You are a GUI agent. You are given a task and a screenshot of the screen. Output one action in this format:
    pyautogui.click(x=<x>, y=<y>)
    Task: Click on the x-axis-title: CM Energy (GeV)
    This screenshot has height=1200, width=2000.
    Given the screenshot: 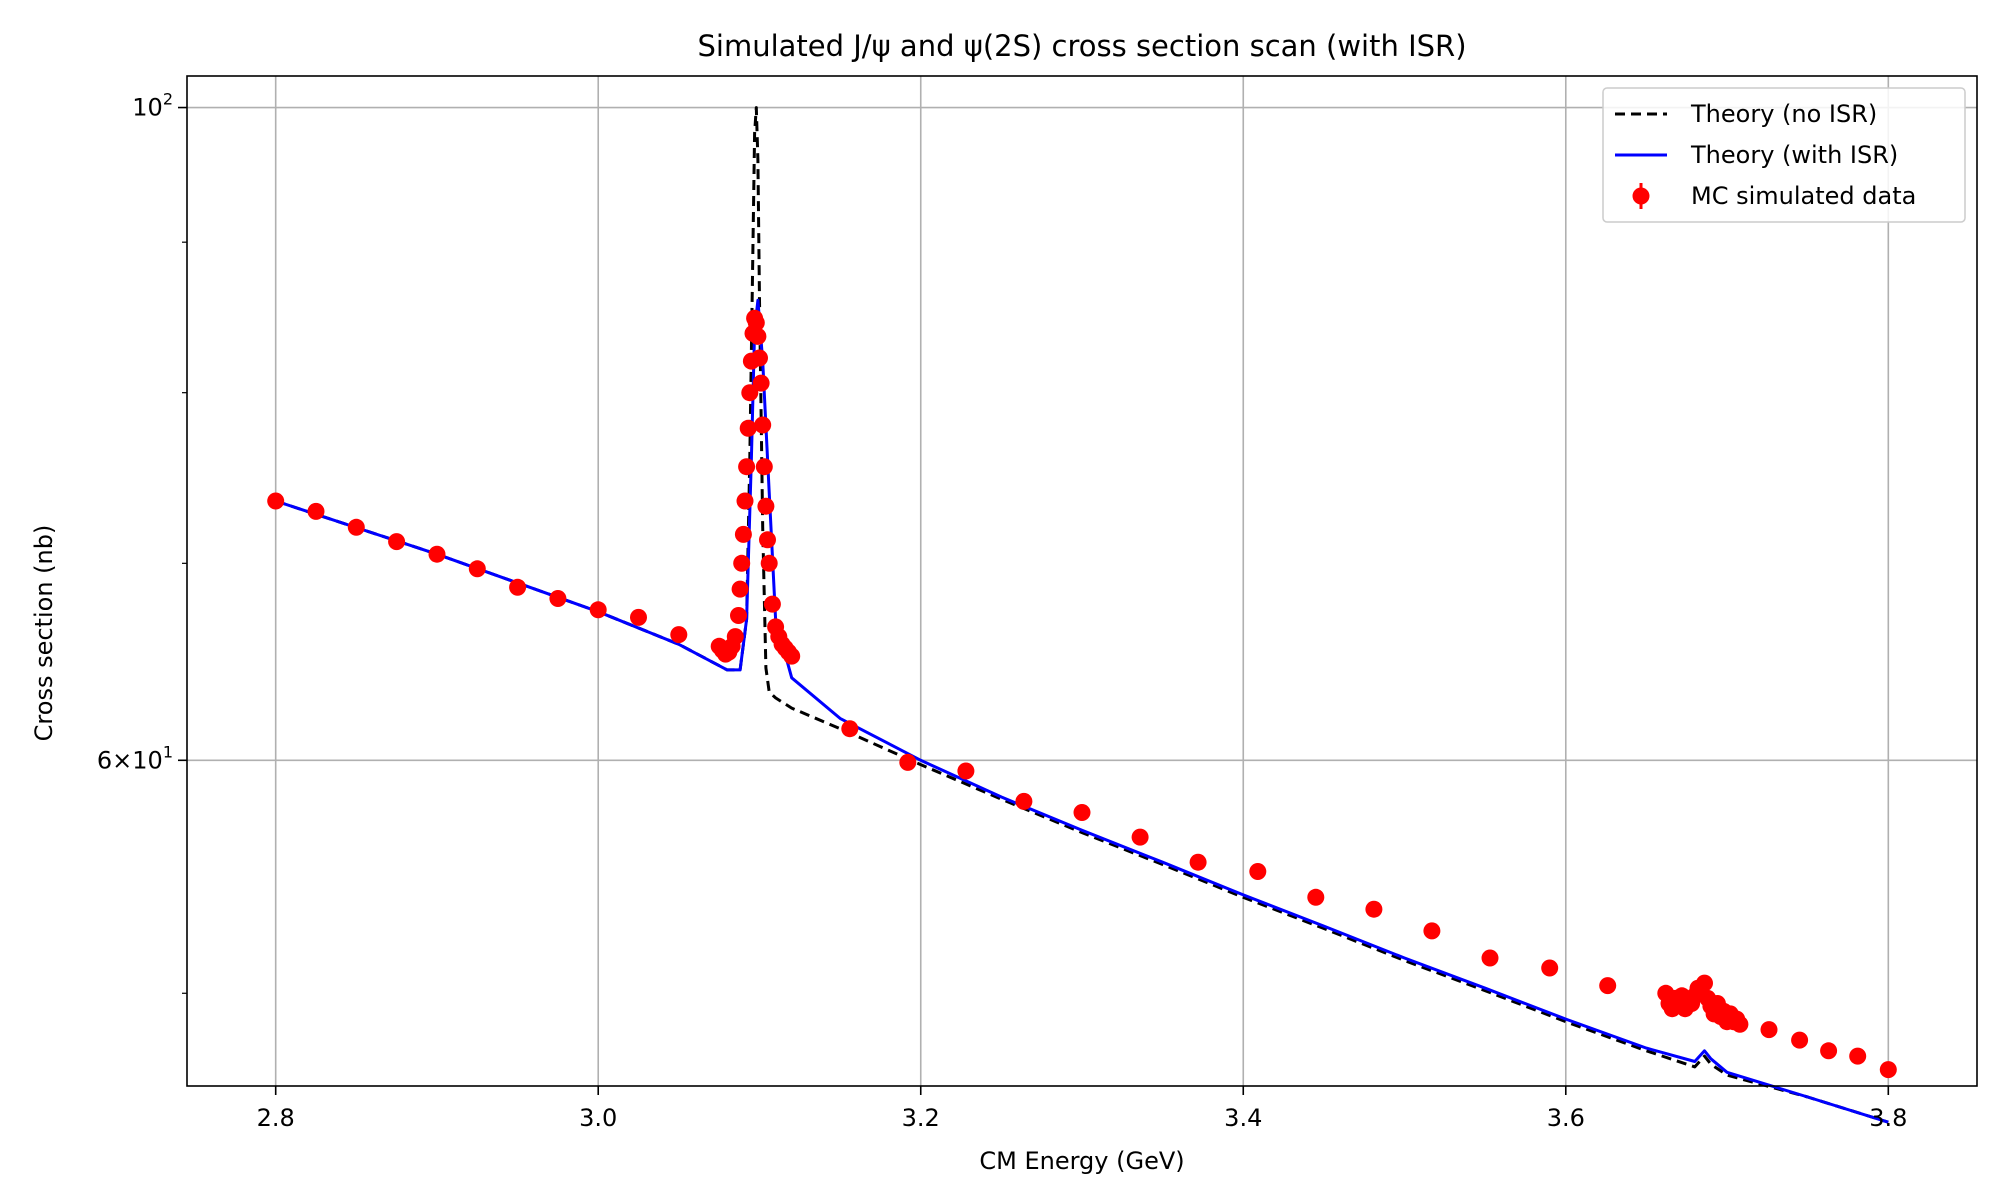 What is the action you would take?
    pyautogui.click(x=1081, y=1161)
    